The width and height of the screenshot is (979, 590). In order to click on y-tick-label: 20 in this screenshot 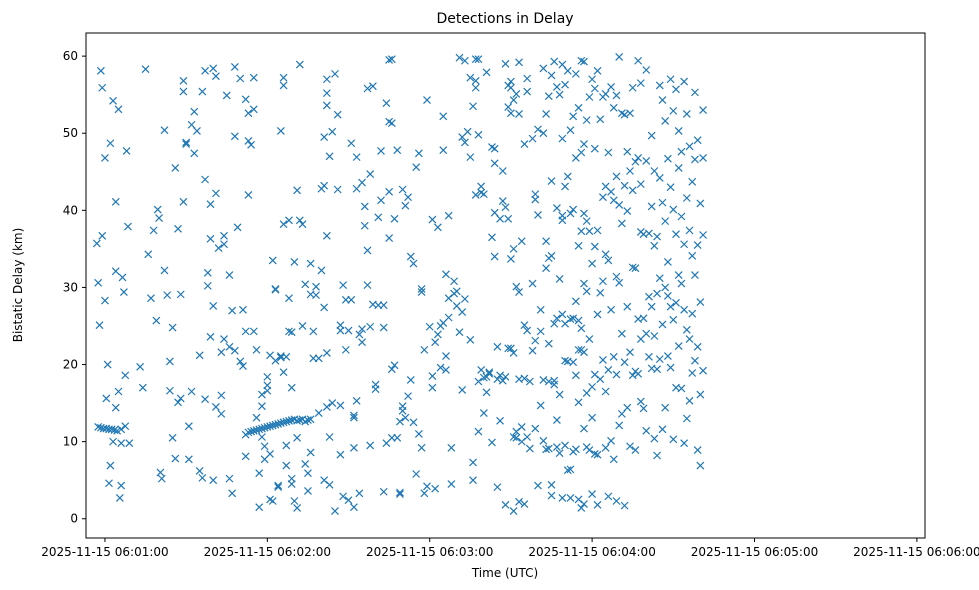, I will do `click(70, 365)`.